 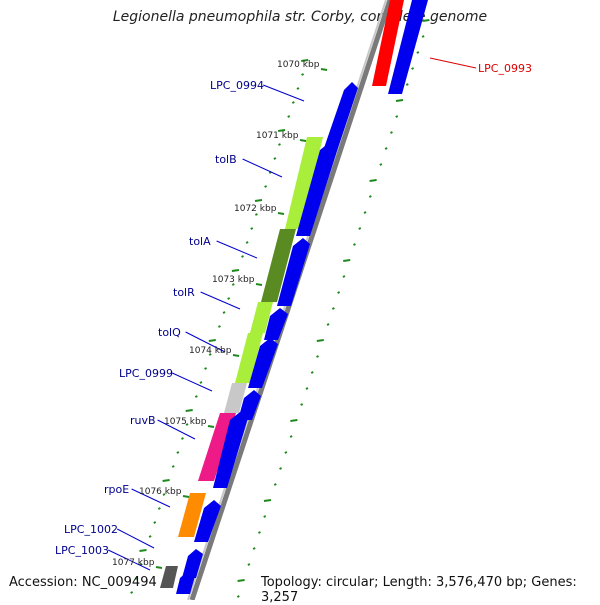 What do you see at coordinates (277, 136) in the screenshot?
I see `kbp-label: 1071 kbp` at bounding box center [277, 136].